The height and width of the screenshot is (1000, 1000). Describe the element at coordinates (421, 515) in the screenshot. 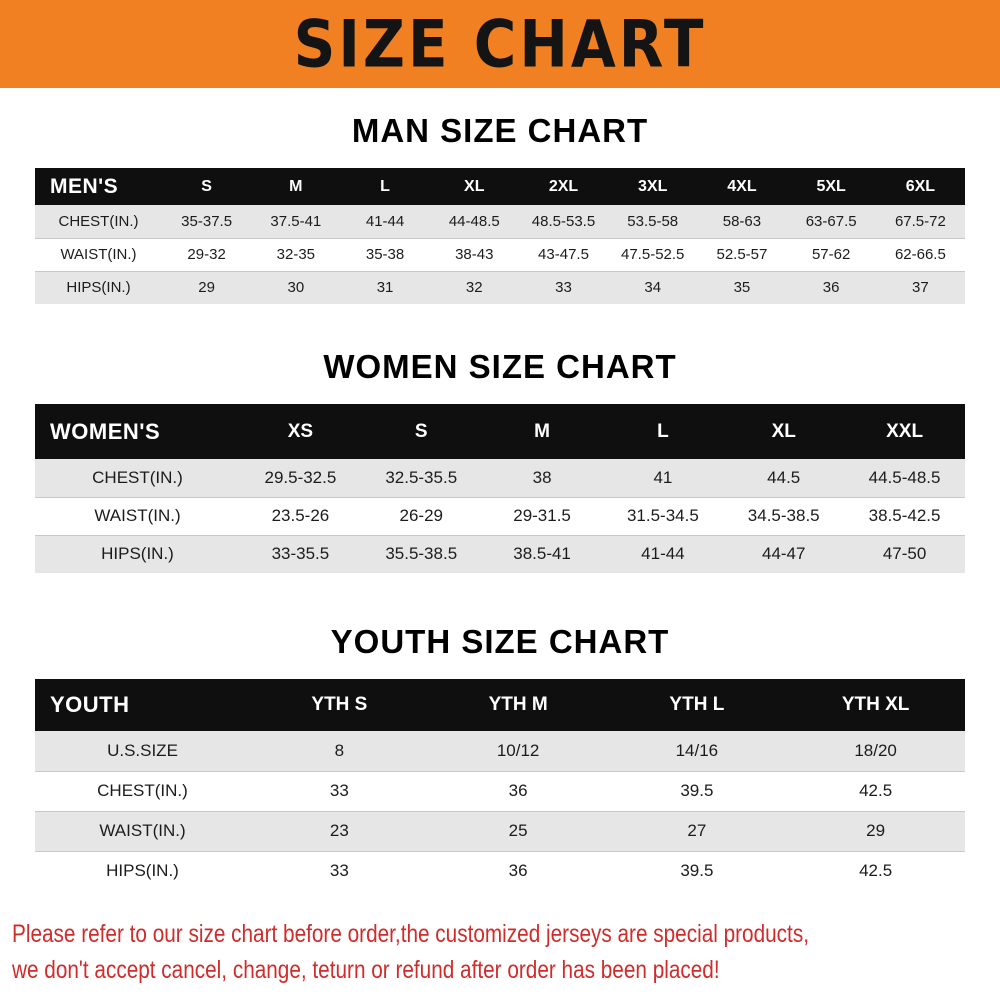

I see `value-cell: 26-29` at that location.